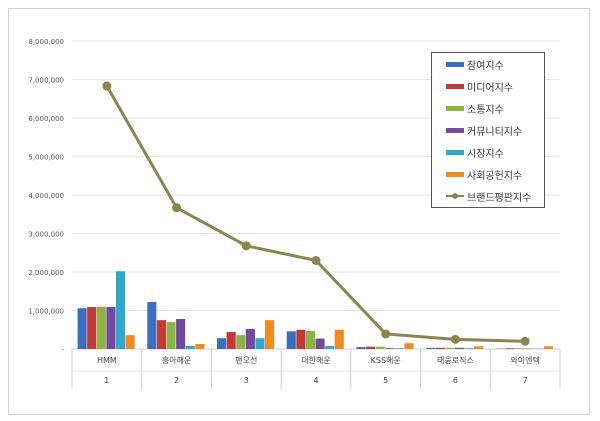 This screenshot has height=421, width=600. What do you see at coordinates (385, 380) in the screenshot?
I see `category-number: 5` at bounding box center [385, 380].